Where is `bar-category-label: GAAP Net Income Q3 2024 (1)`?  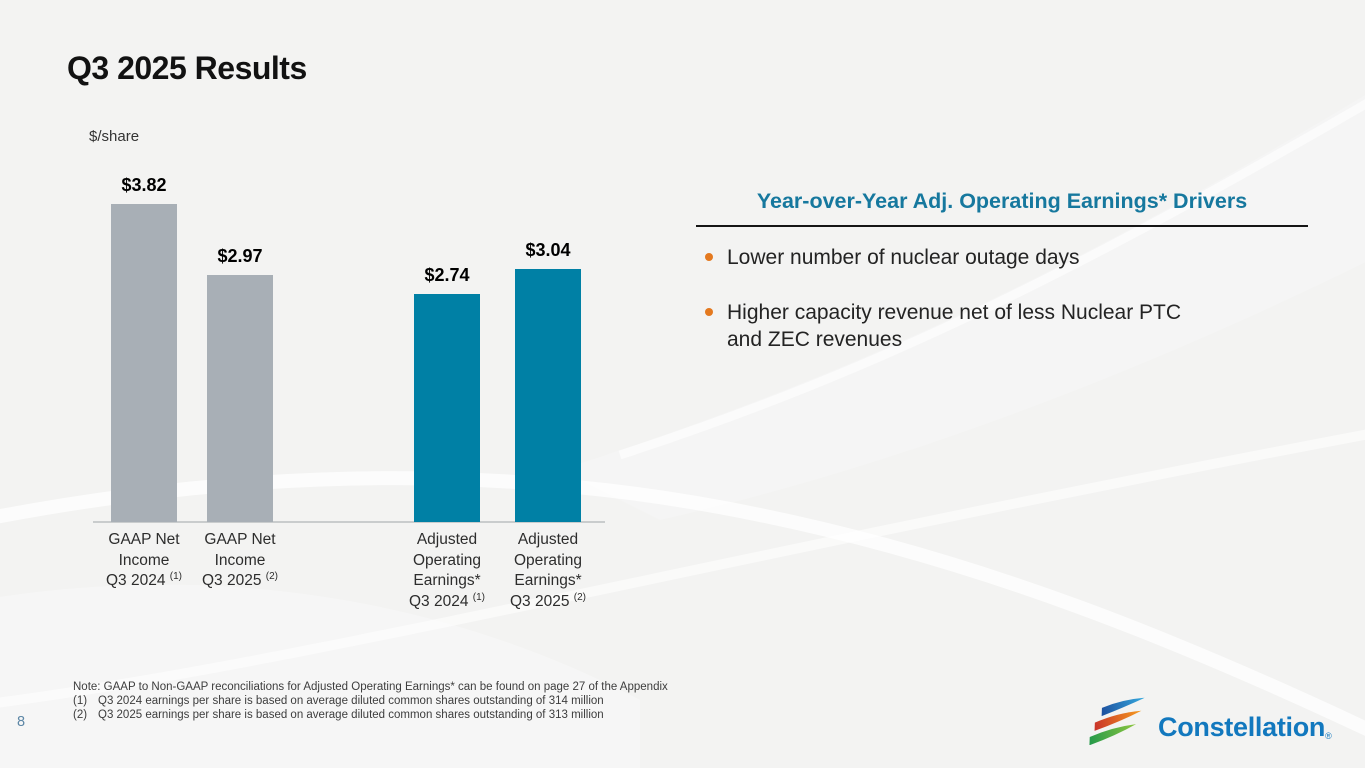
bar-category-label: GAAP Net Income Q3 2024 (1) is located at coordinates (143, 560).